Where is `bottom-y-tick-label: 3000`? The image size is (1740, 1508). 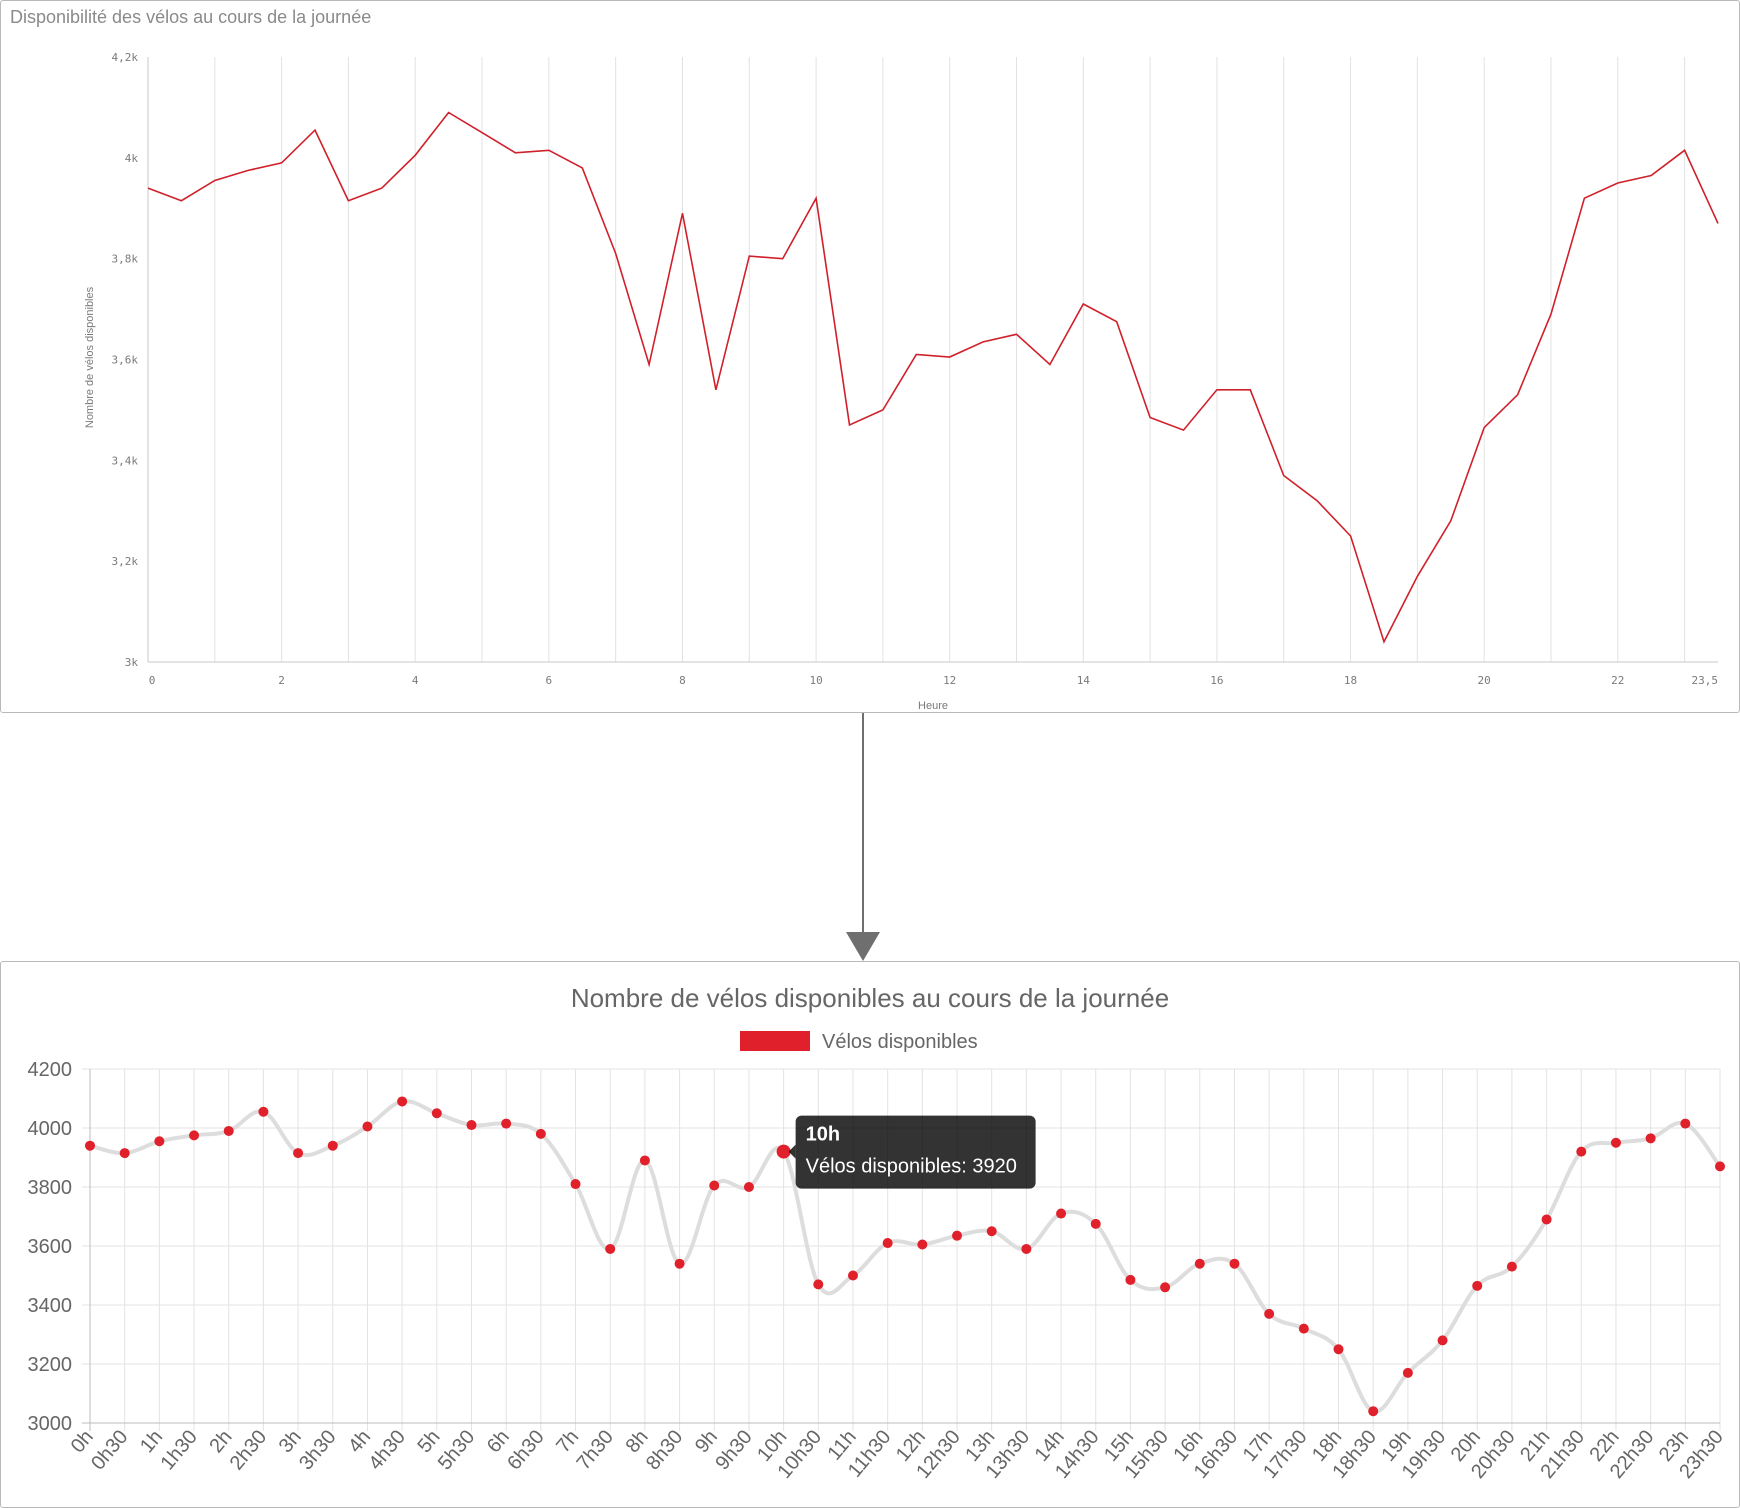 bottom-y-tick-label: 3000 is located at coordinates (50, 1424).